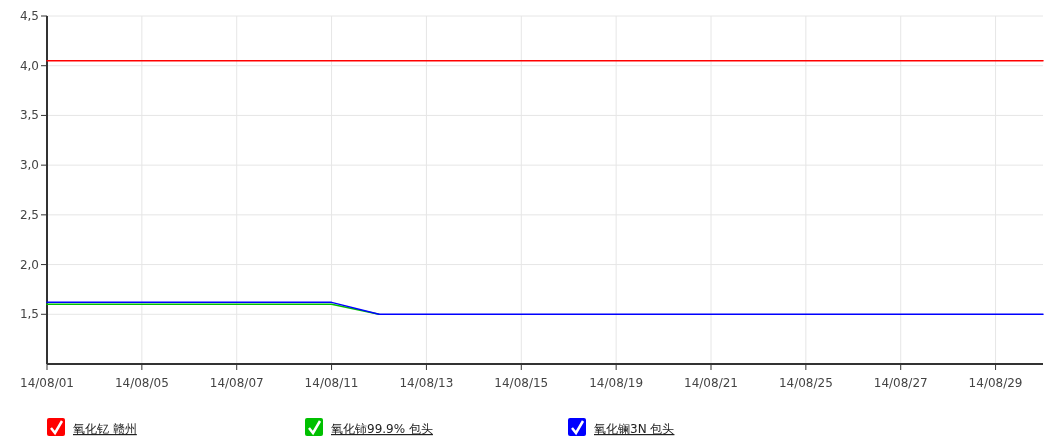 This screenshot has height=444, width=1045. What do you see at coordinates (521, 383) in the screenshot?
I see `x-tick-label: 14/08/15` at bounding box center [521, 383].